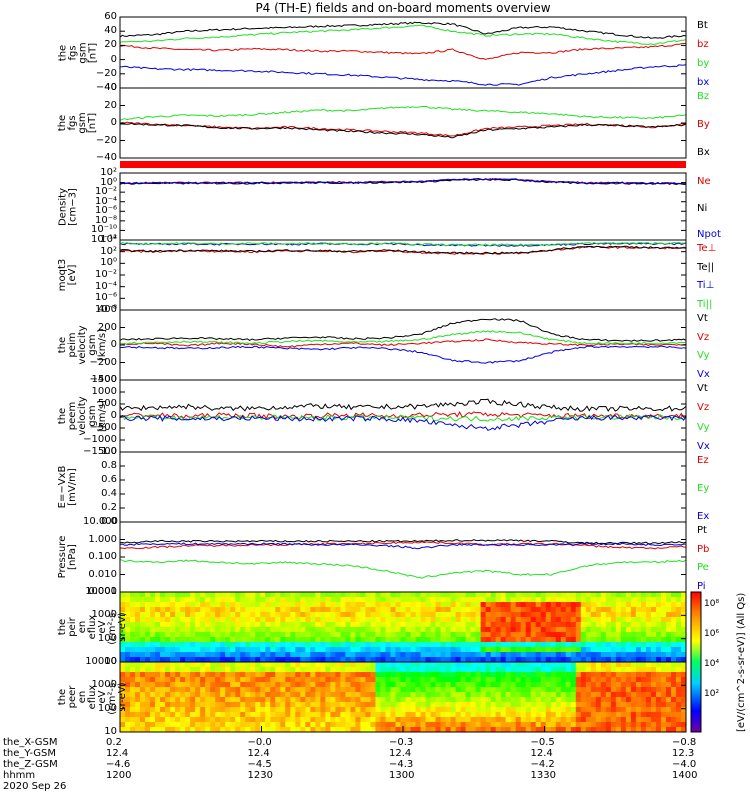  What do you see at coordinates (403, 35) in the screenshot?
I see `series-line-by` at bounding box center [403, 35].